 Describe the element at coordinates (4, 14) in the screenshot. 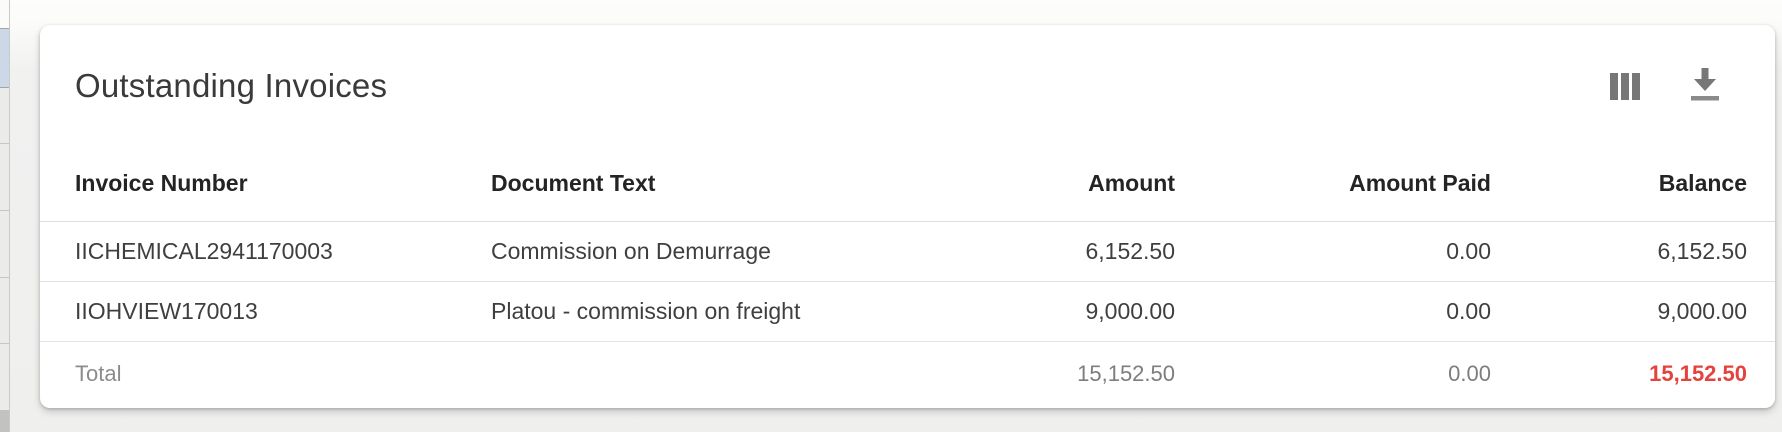

I see `background-strip-segment` at that location.